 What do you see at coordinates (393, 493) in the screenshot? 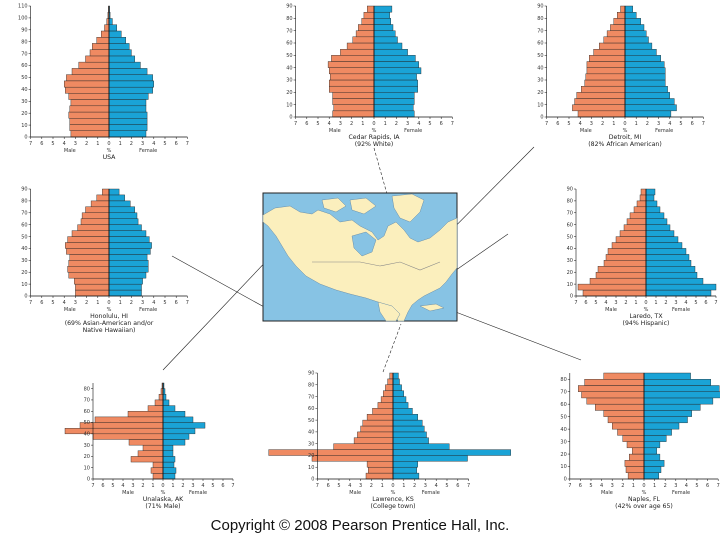
I see `axis-label-percent: %` at bounding box center [393, 493].